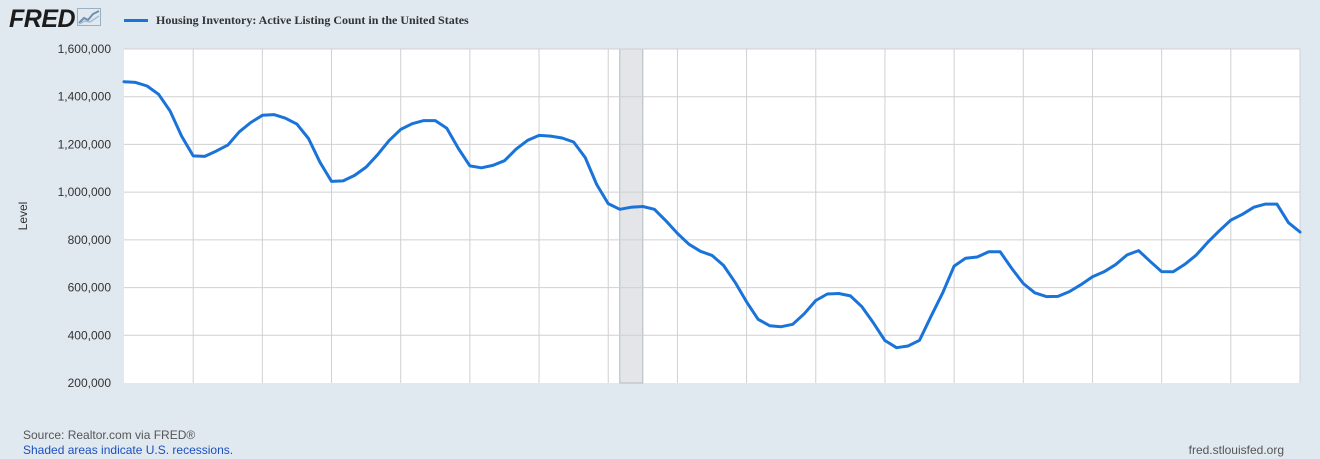 The width and height of the screenshot is (1320, 459). Describe the element at coordinates (90, 383) in the screenshot. I see `y-tick-label: 200,000` at that location.